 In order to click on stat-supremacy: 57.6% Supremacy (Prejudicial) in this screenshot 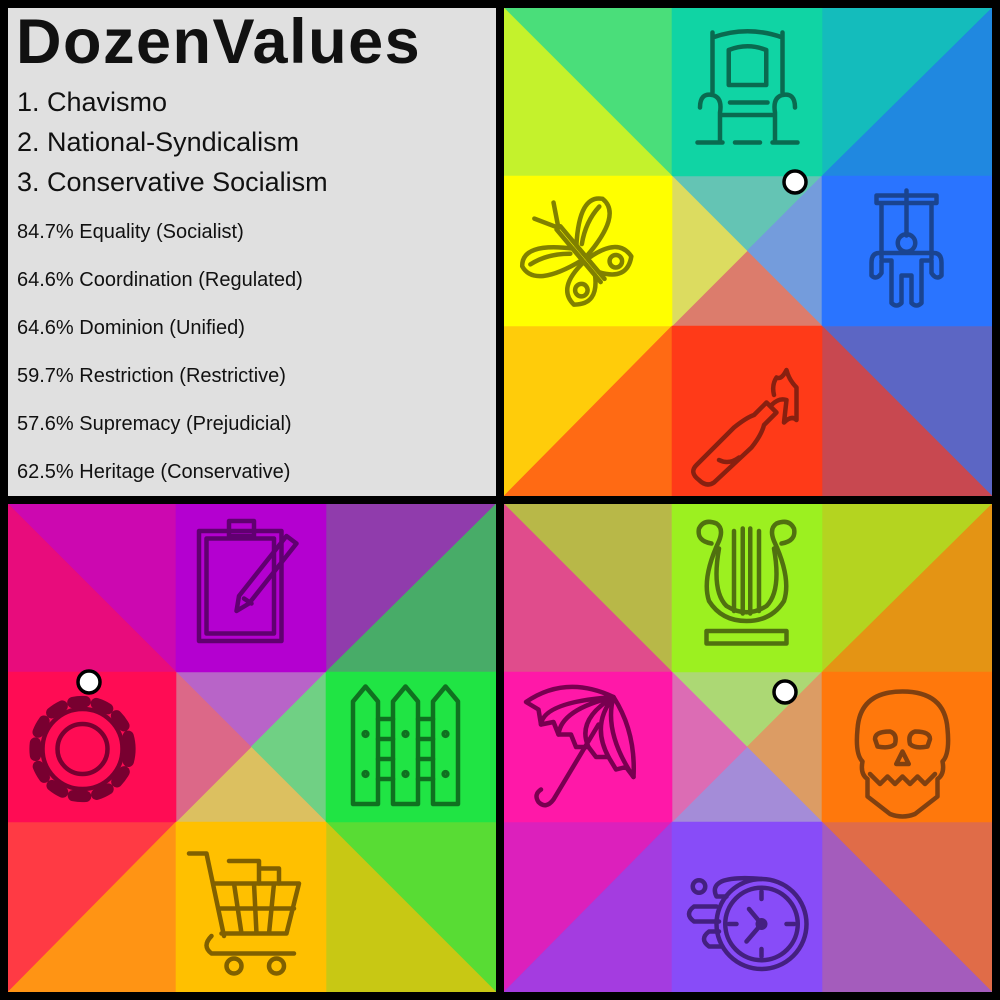, I will do `click(154, 424)`.